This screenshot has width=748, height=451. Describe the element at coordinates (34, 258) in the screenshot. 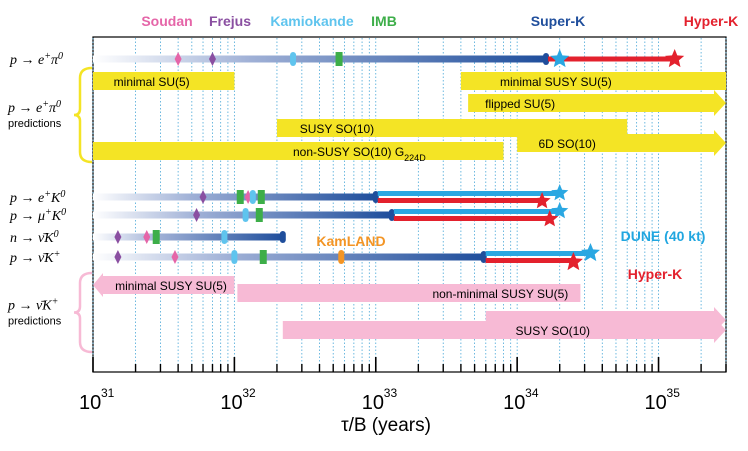

I see `channel-label: p → ν̄K+` at that location.